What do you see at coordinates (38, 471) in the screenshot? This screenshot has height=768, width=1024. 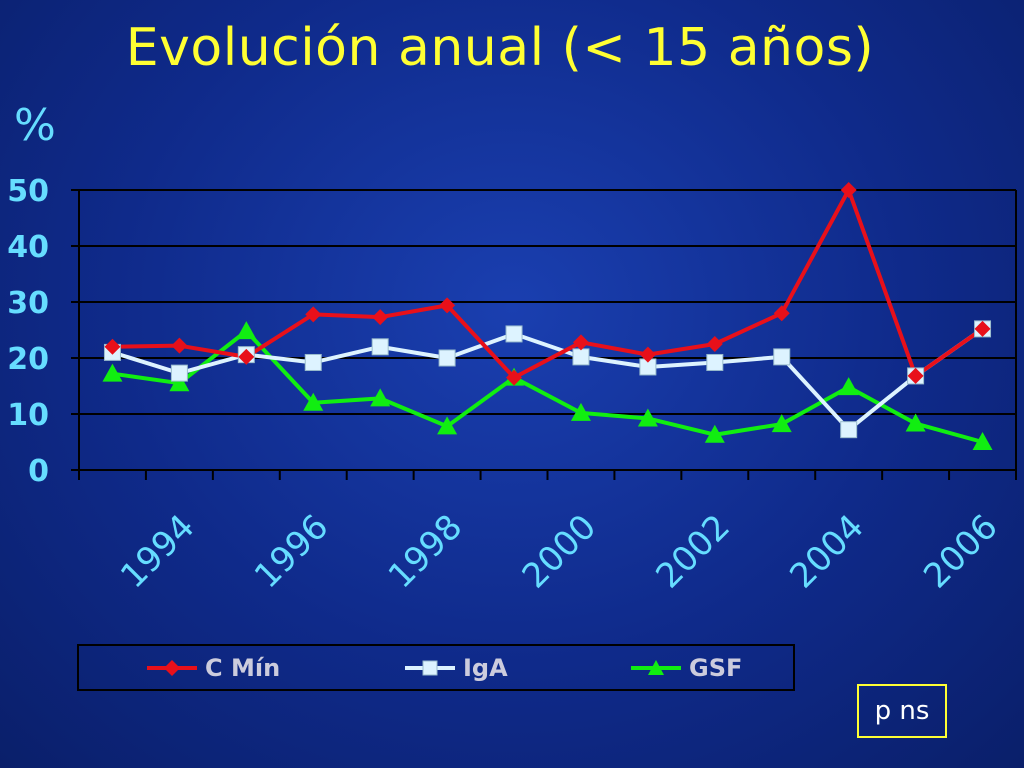 I see `y-tick-label: 0` at bounding box center [38, 471].